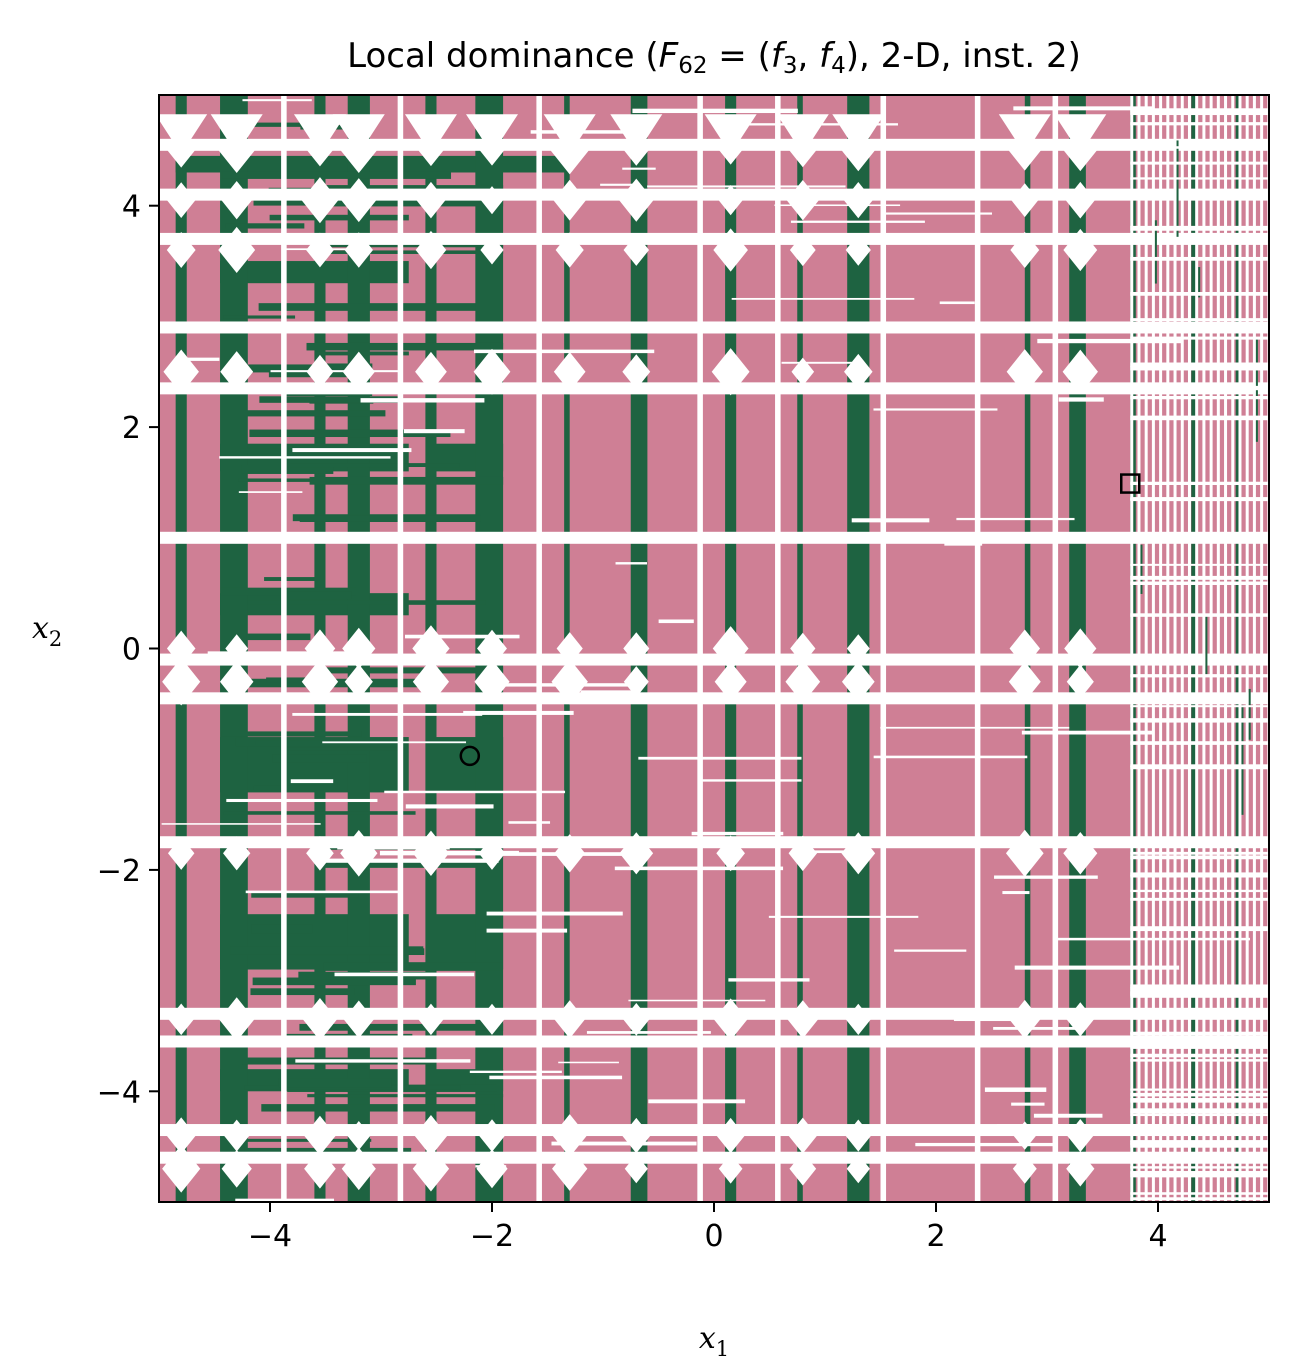 Image resolution: width=1297 pixels, height=1363 pixels. What do you see at coordinates (131, 428) in the screenshot?
I see `y-tick-label: 2` at bounding box center [131, 428].